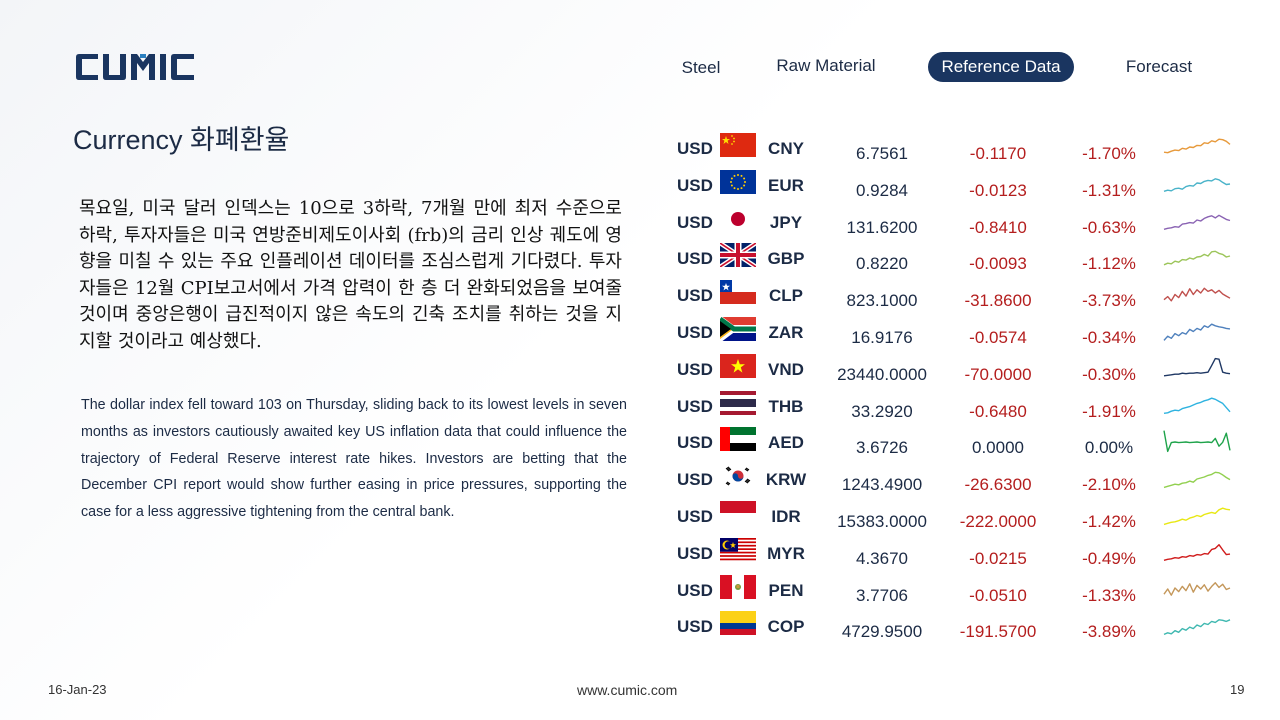 This screenshot has width=1280, height=720. What do you see at coordinates (627, 690) in the screenshot?
I see `footer-website: www.cumic.com` at bounding box center [627, 690].